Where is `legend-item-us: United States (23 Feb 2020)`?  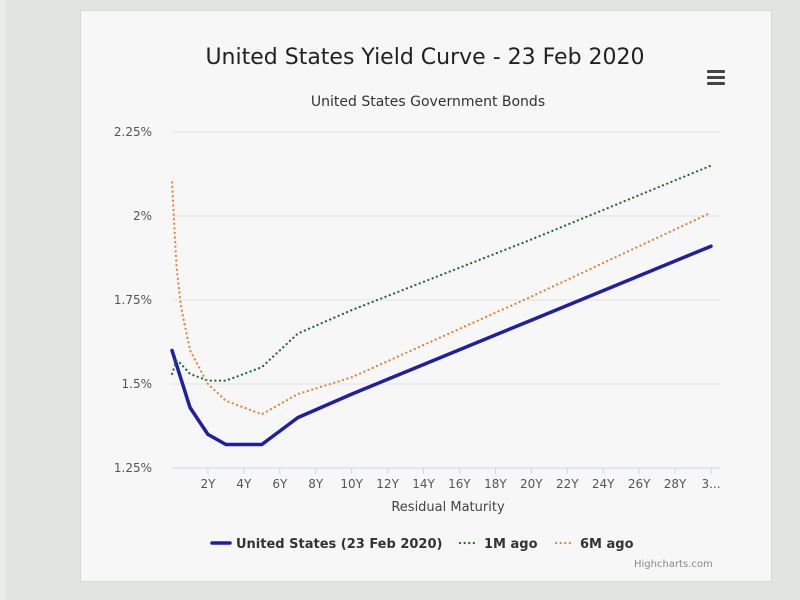 legend-item-us: United States (23 Feb 2020) is located at coordinates (326, 544).